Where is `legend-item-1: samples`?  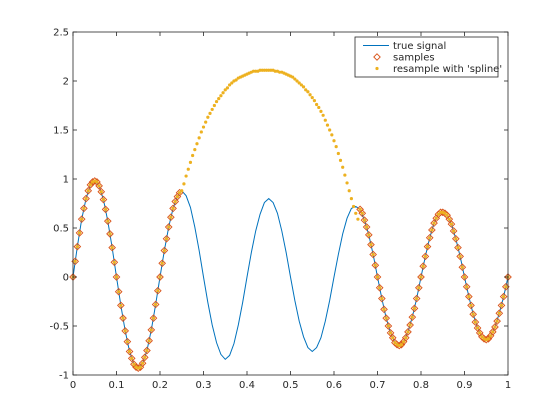 legend-item-1: samples is located at coordinates (404, 58).